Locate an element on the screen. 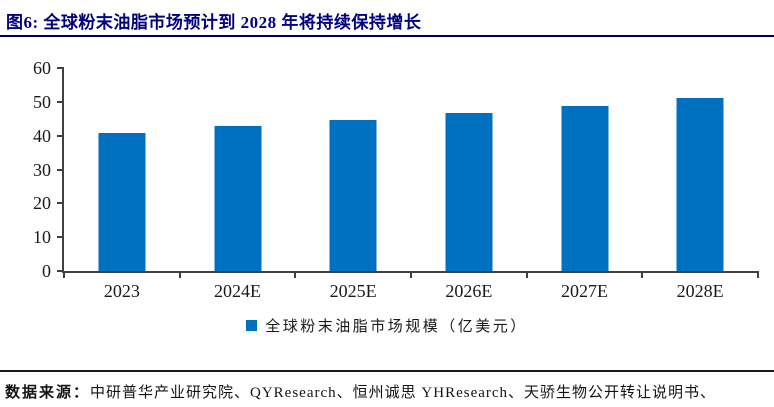 This screenshot has width=774, height=407. x-tick-label: 2023 is located at coordinates (121, 291).